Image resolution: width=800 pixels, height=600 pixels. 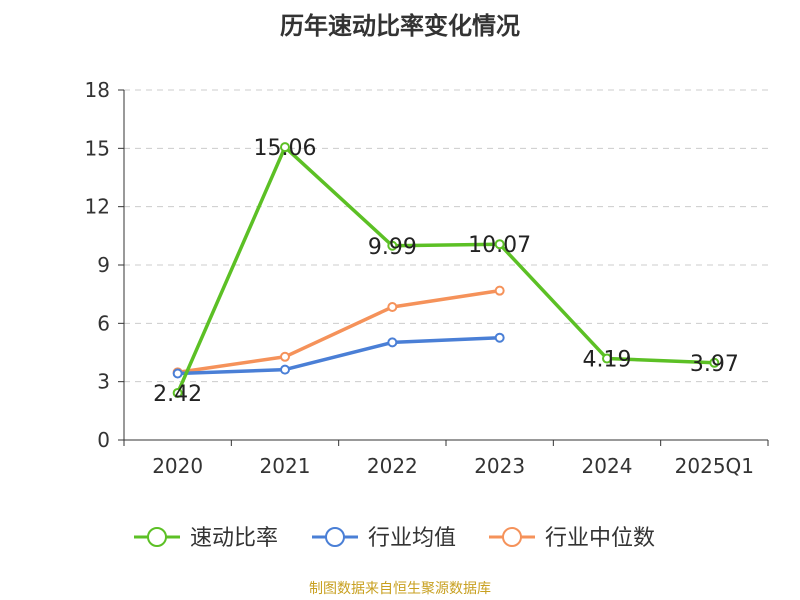 What do you see at coordinates (392, 466) in the screenshot?
I see `x-tick-label: 2022` at bounding box center [392, 466].